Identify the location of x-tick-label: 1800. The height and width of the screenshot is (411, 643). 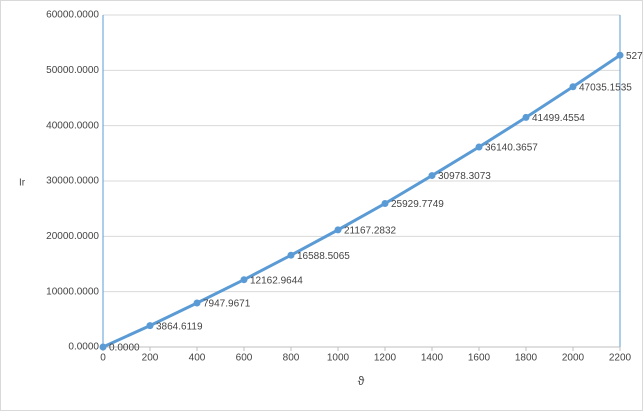
(526, 358).